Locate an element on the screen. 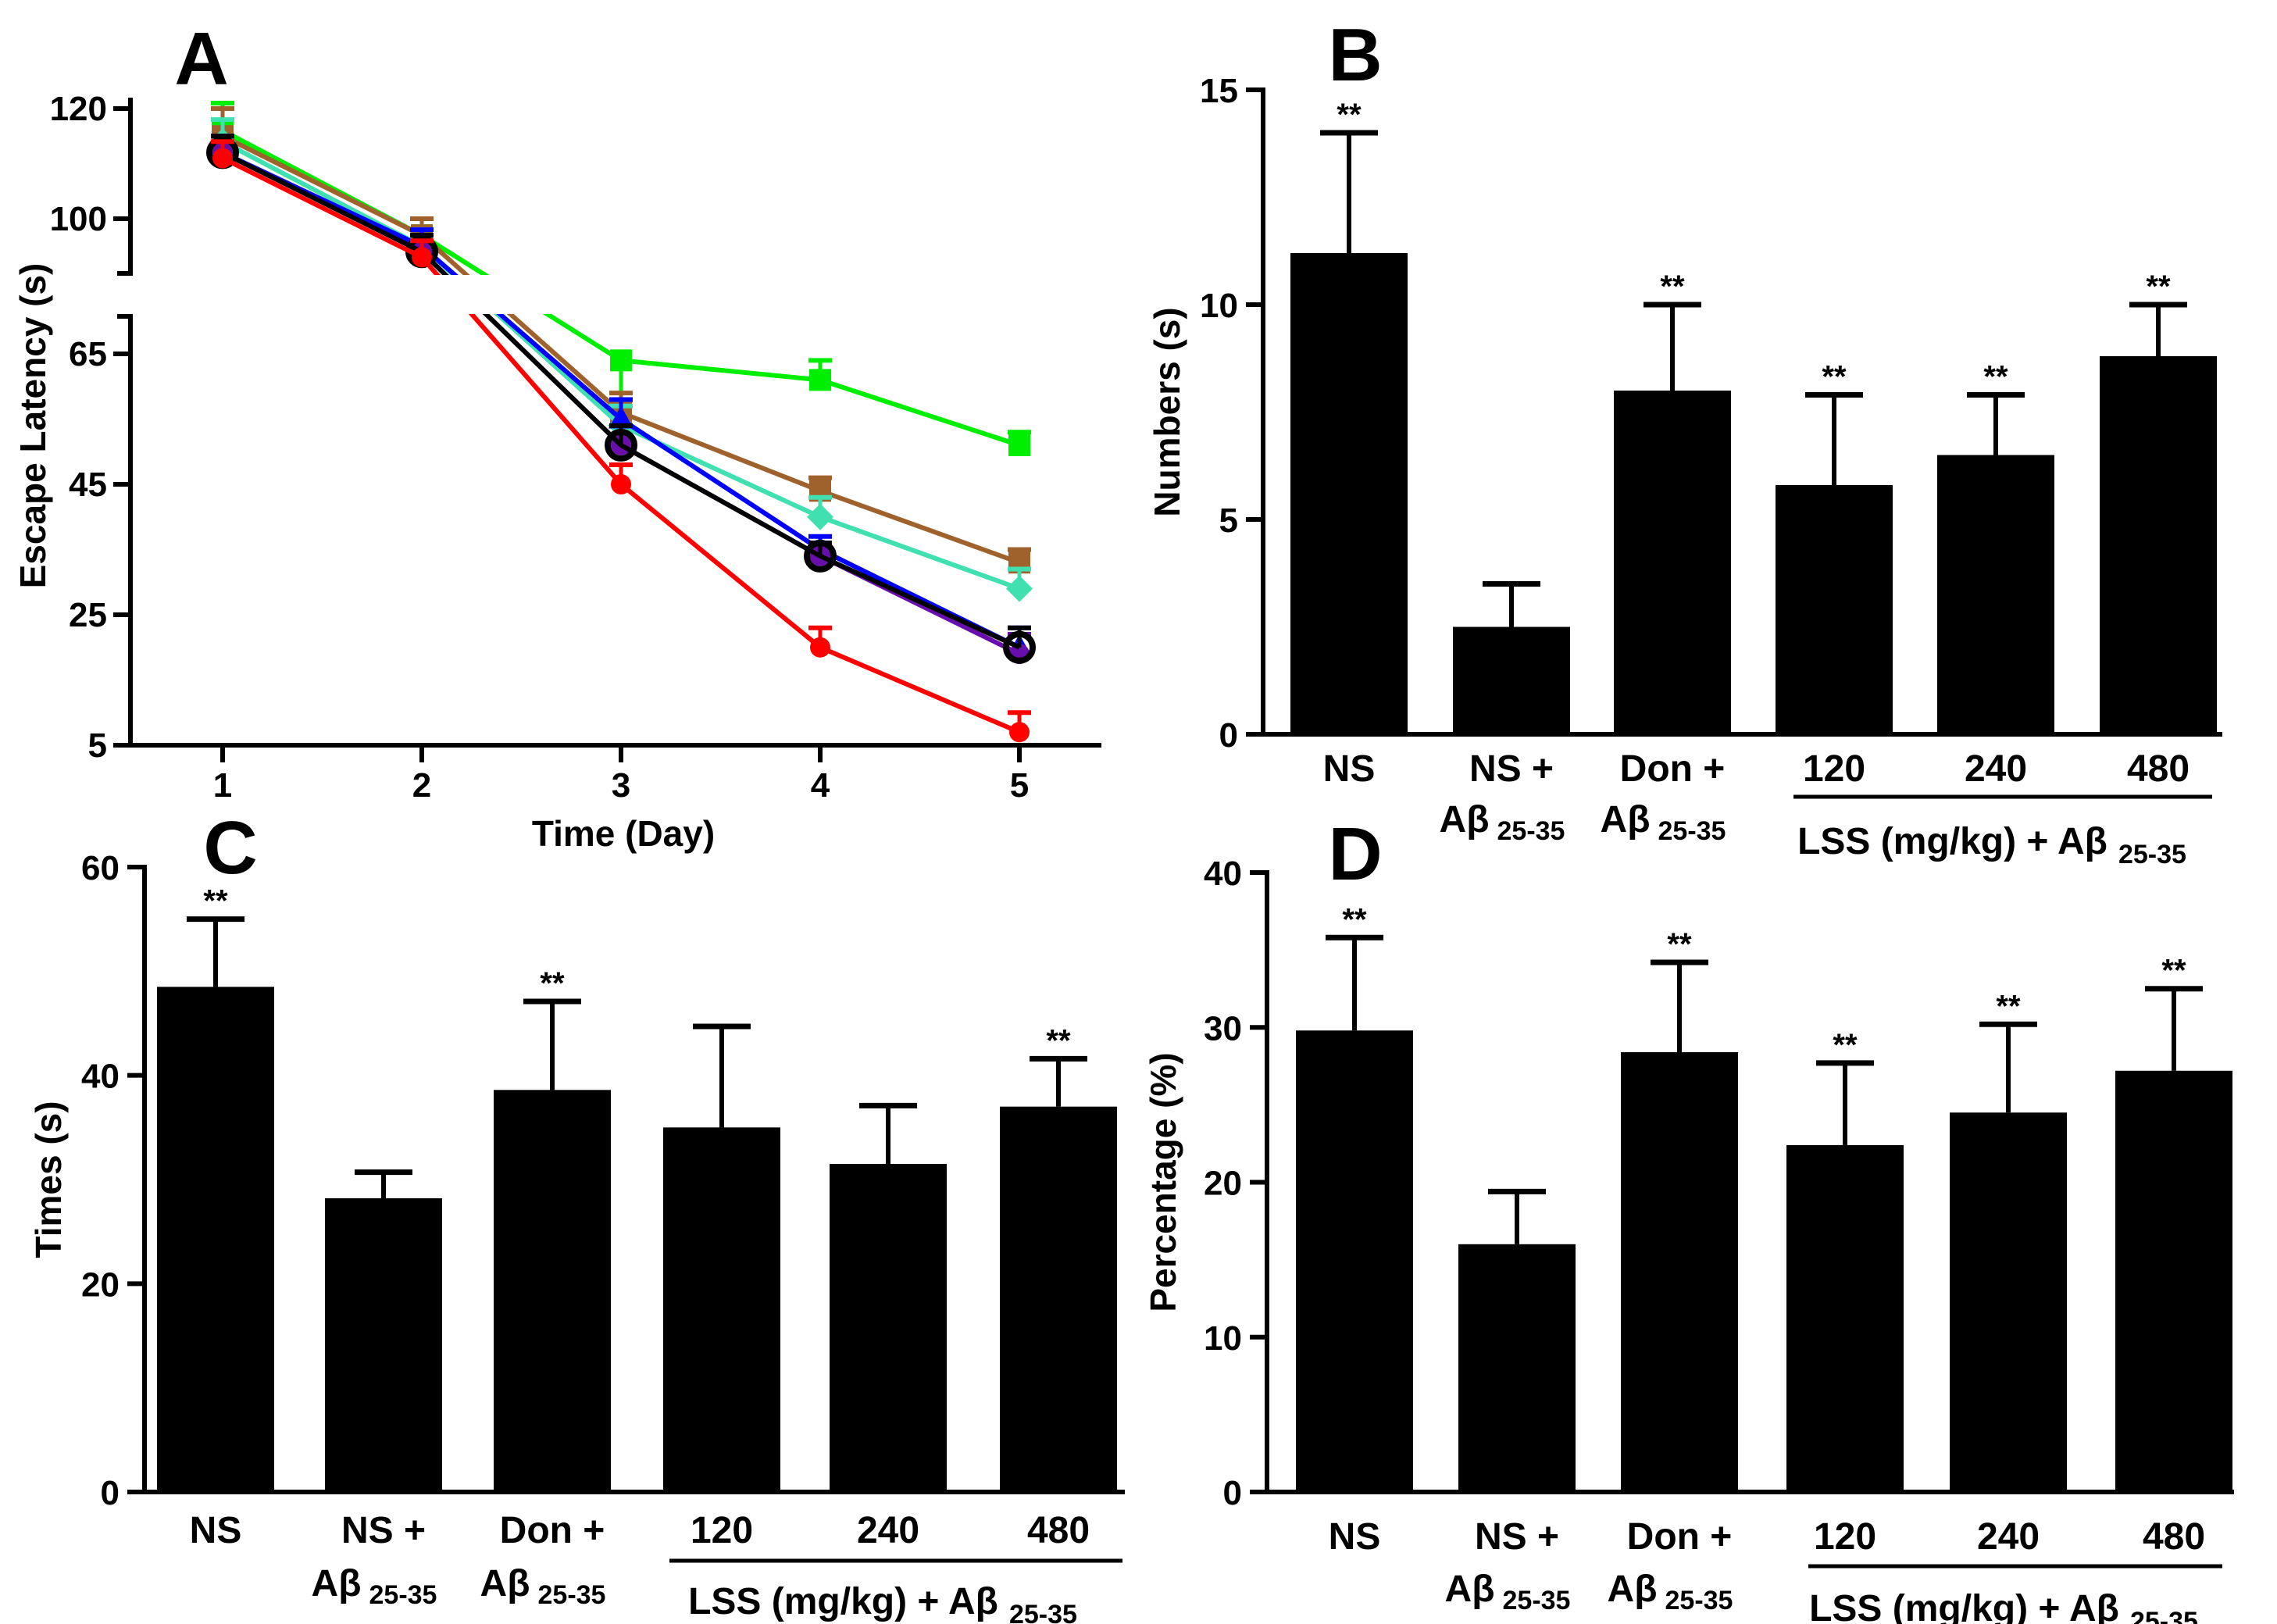 This screenshot has height=1624, width=2277. x-tick-label: 3 is located at coordinates (621, 785).